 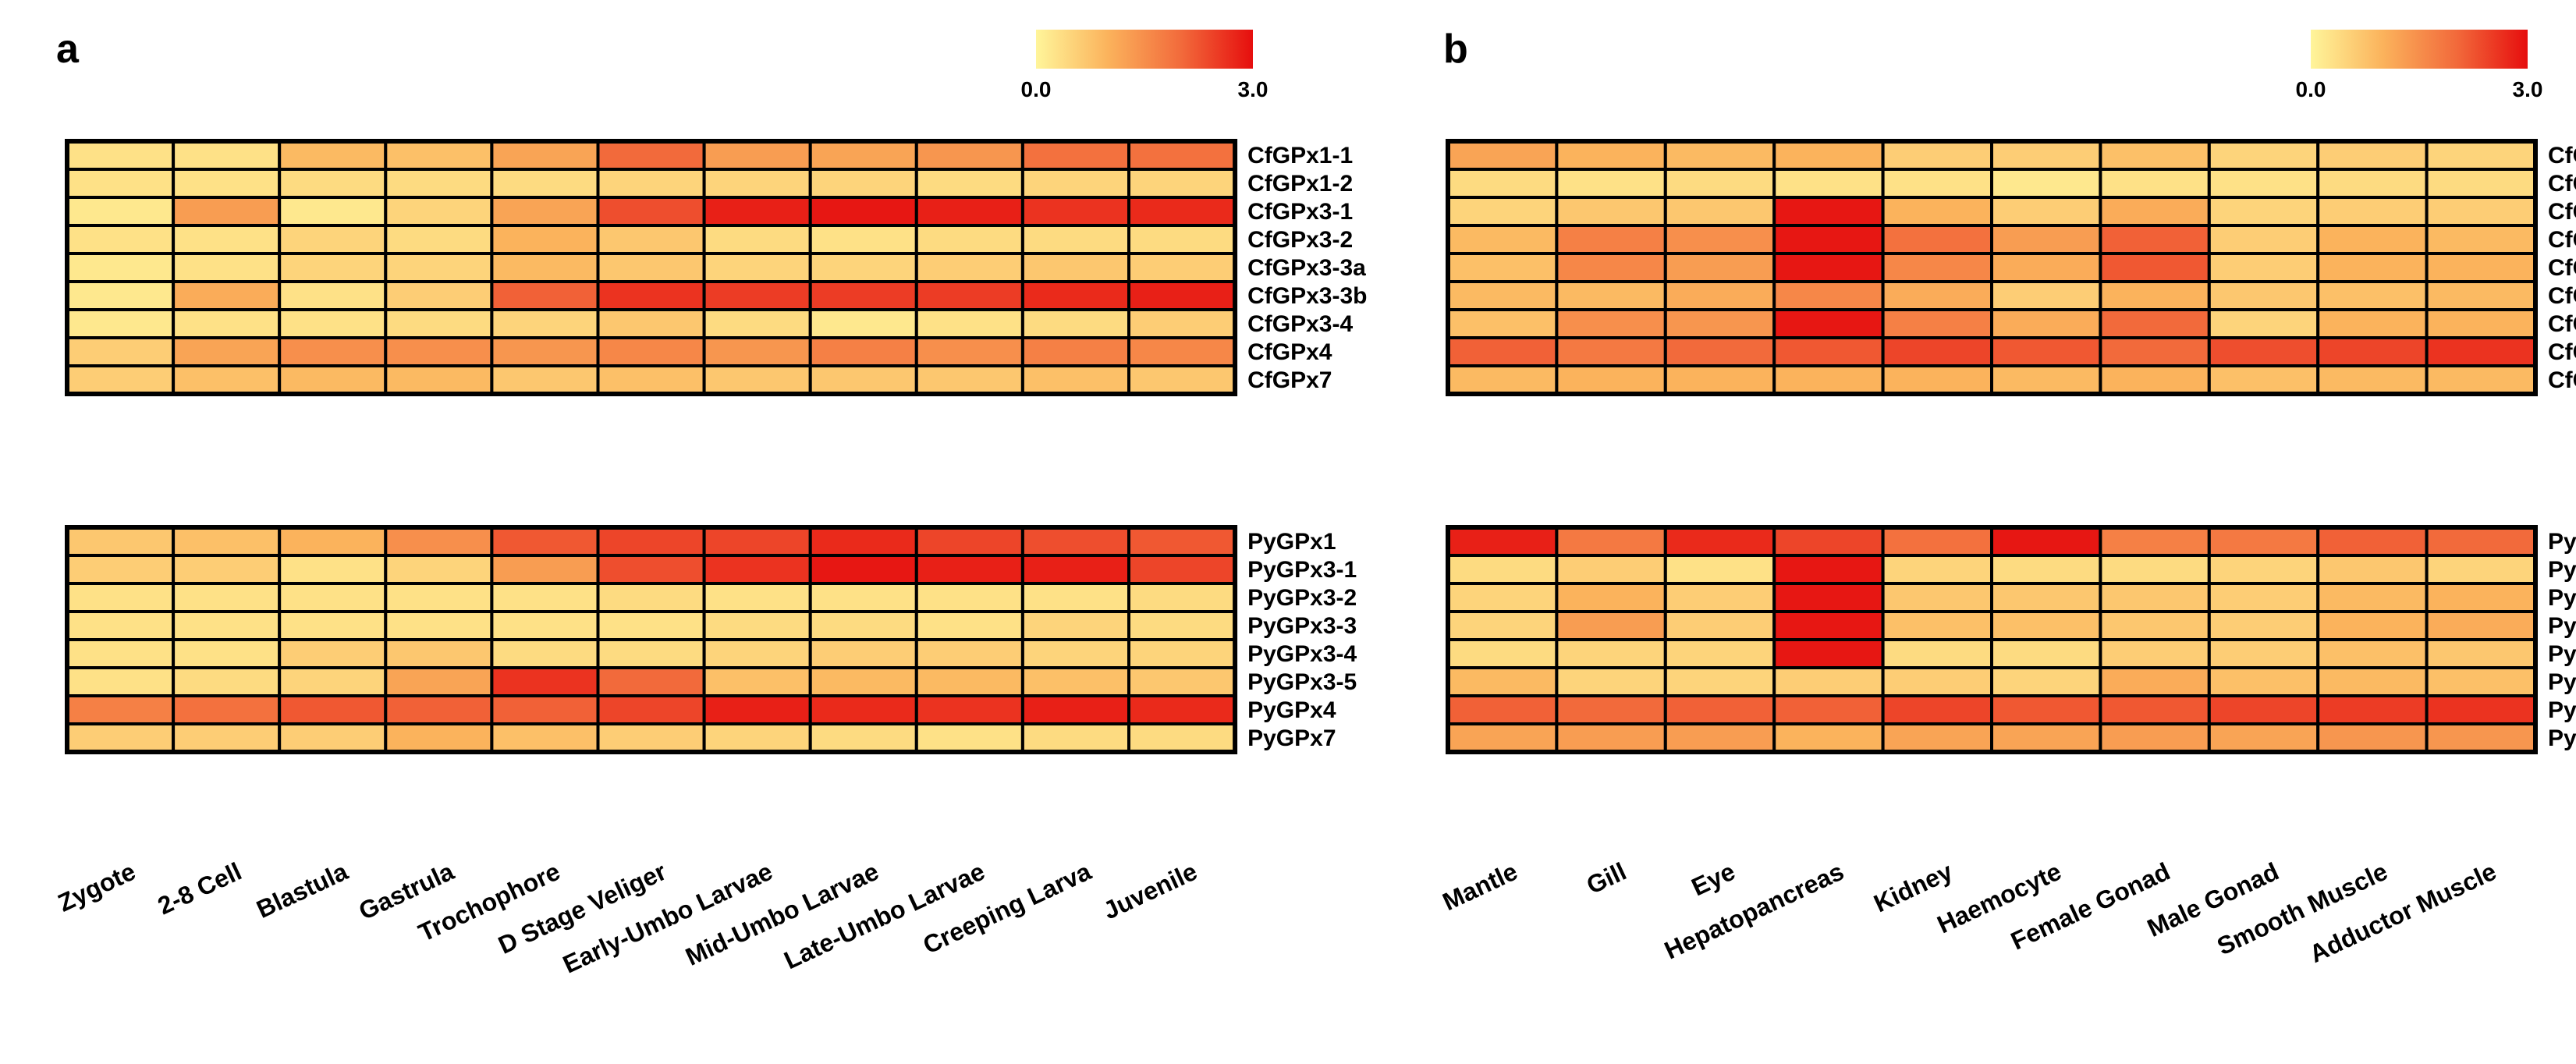 I want to click on column-label: Gill, so click(x=1606, y=878).